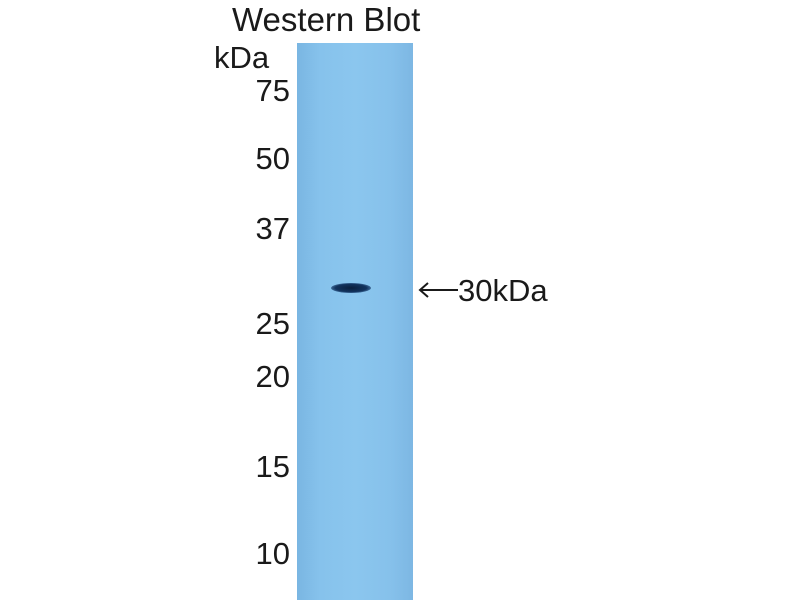 The image size is (800, 600). I want to click on marker-label: 20, so click(272, 376).